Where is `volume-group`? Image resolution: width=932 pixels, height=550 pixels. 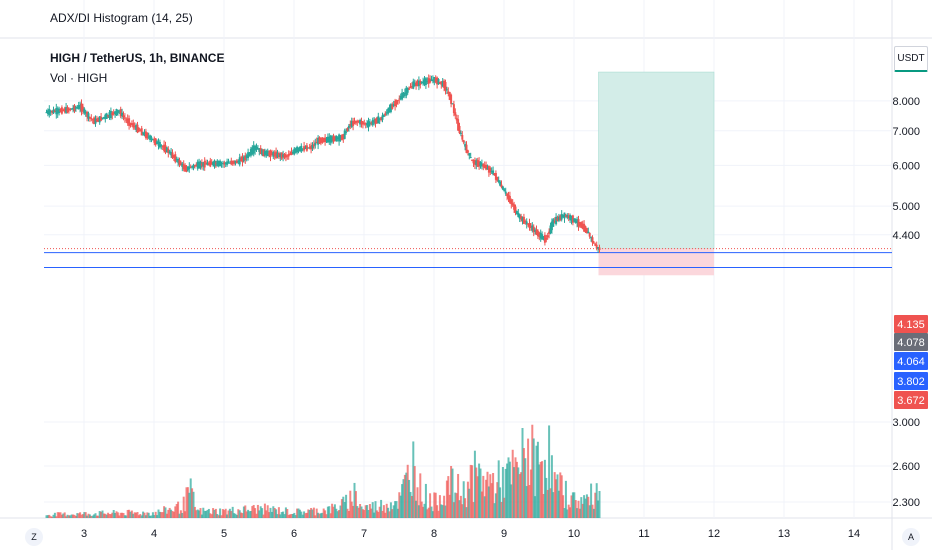 volume-group is located at coordinates (323, 471).